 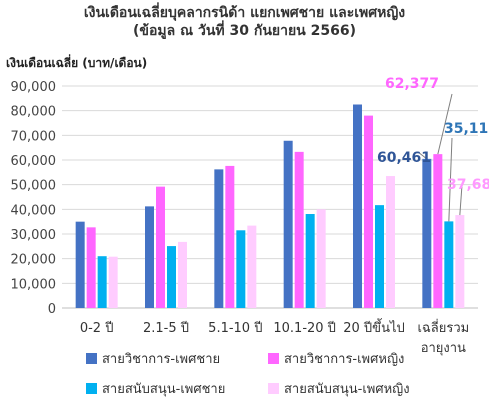 What do you see at coordinates (34, 136) in the screenshot?
I see `y-tick-label-7: 70,000` at bounding box center [34, 136].